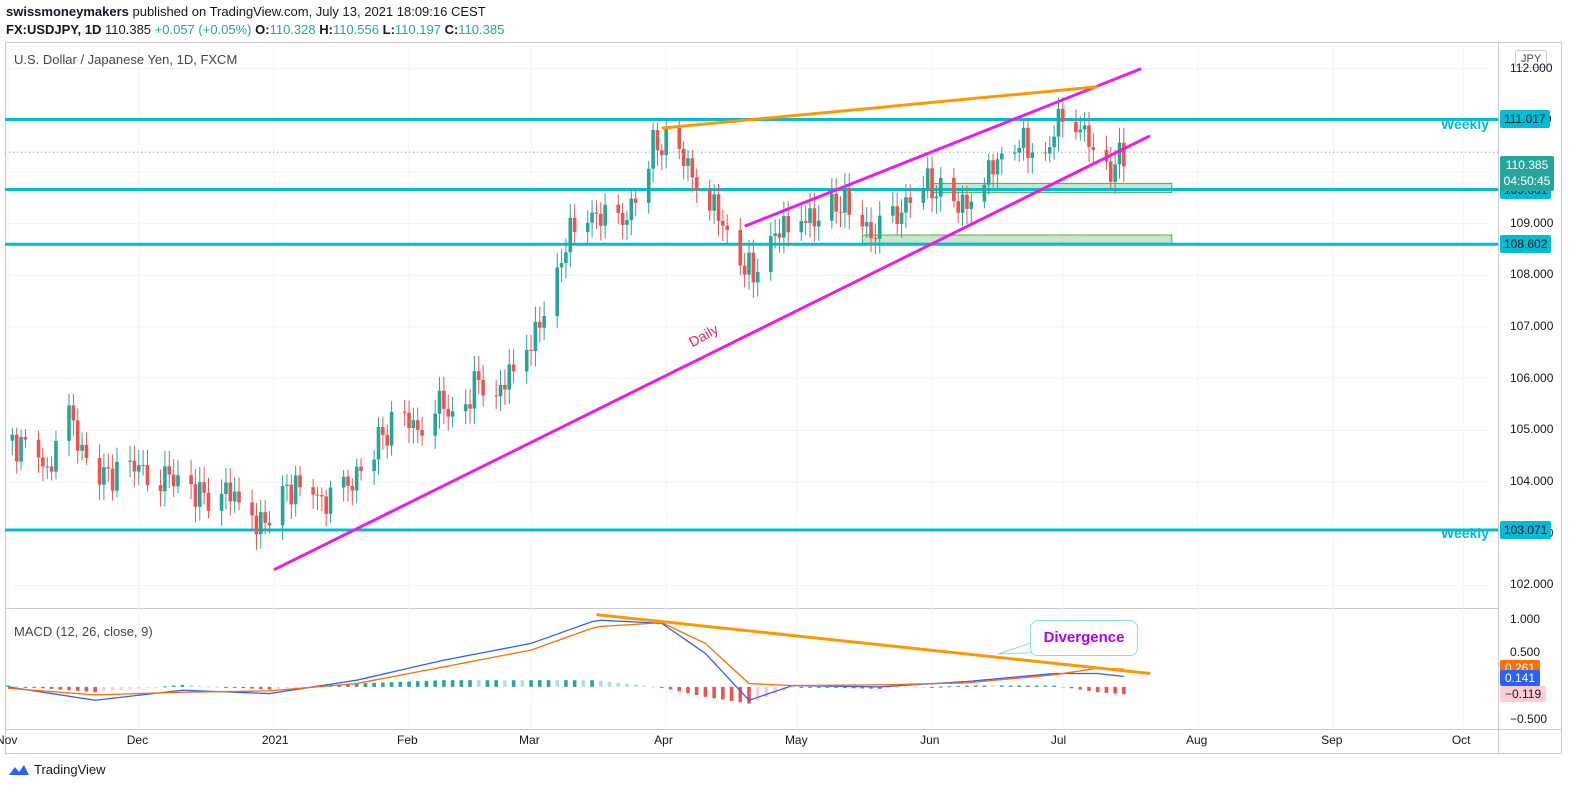 The height and width of the screenshot is (799, 1588). I want to click on symbol-label: FX:USDJPY, 1D, so click(54, 29).